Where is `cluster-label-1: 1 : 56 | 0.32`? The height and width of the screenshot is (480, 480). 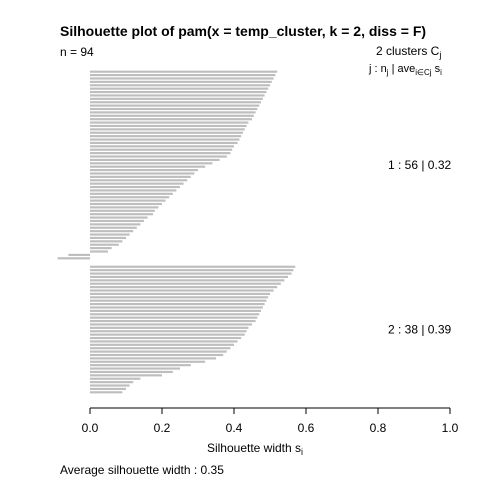
cluster-label-1: 1 : 56 | 0.32 is located at coordinates (419, 165).